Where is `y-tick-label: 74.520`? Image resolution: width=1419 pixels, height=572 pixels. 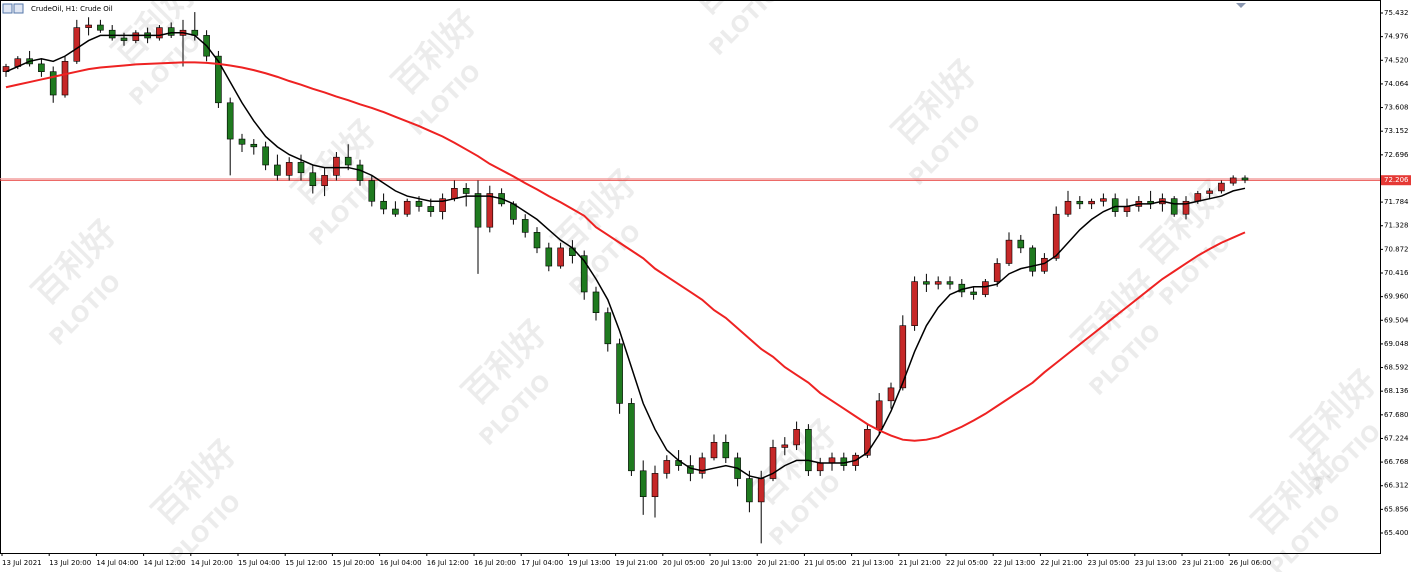
y-tick-label: 74.520 is located at coordinates (1396, 60).